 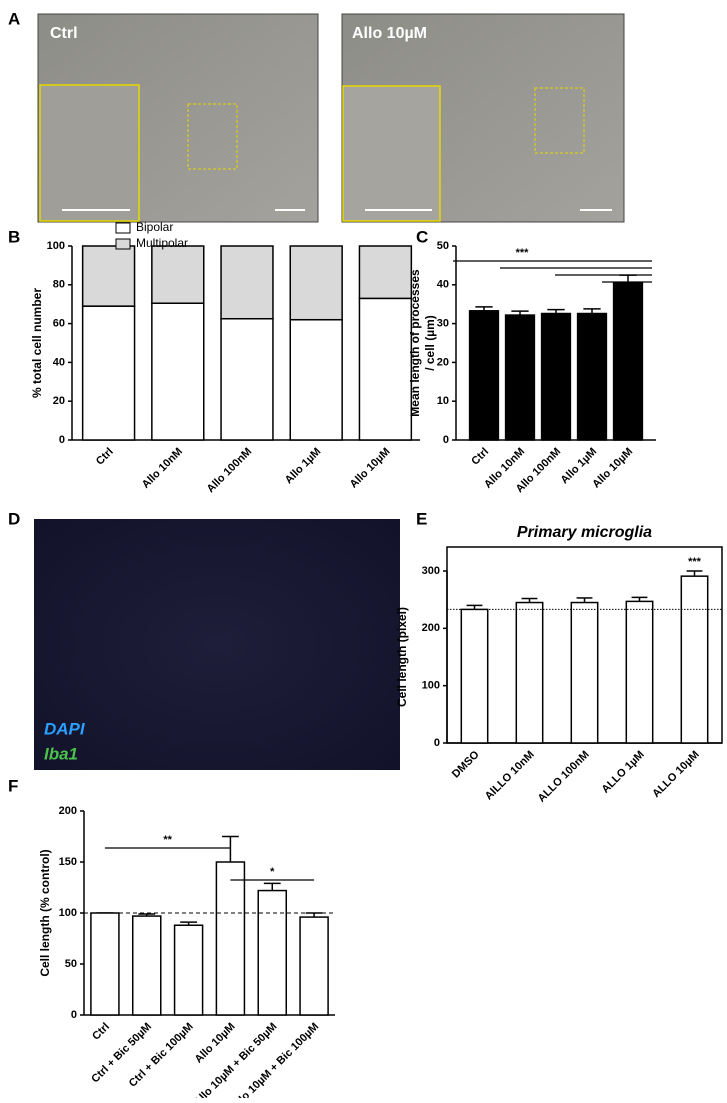 What do you see at coordinates (162, 468) in the screenshot?
I see `x-tick-label: Allo 10nM` at bounding box center [162, 468].